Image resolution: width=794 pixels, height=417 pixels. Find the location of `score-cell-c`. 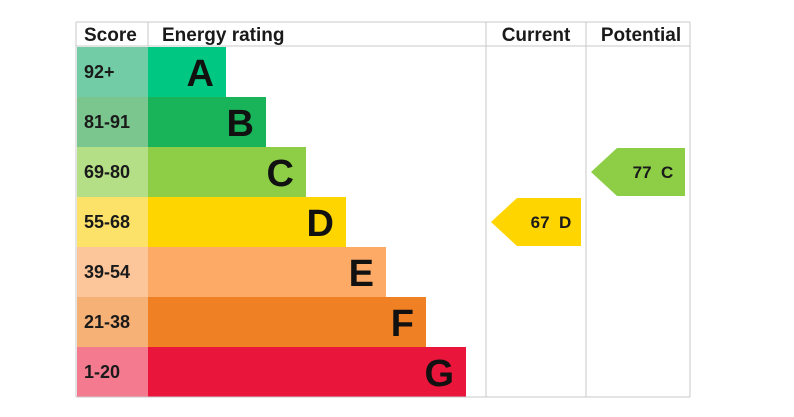

score-cell-c is located at coordinates (112, 172).